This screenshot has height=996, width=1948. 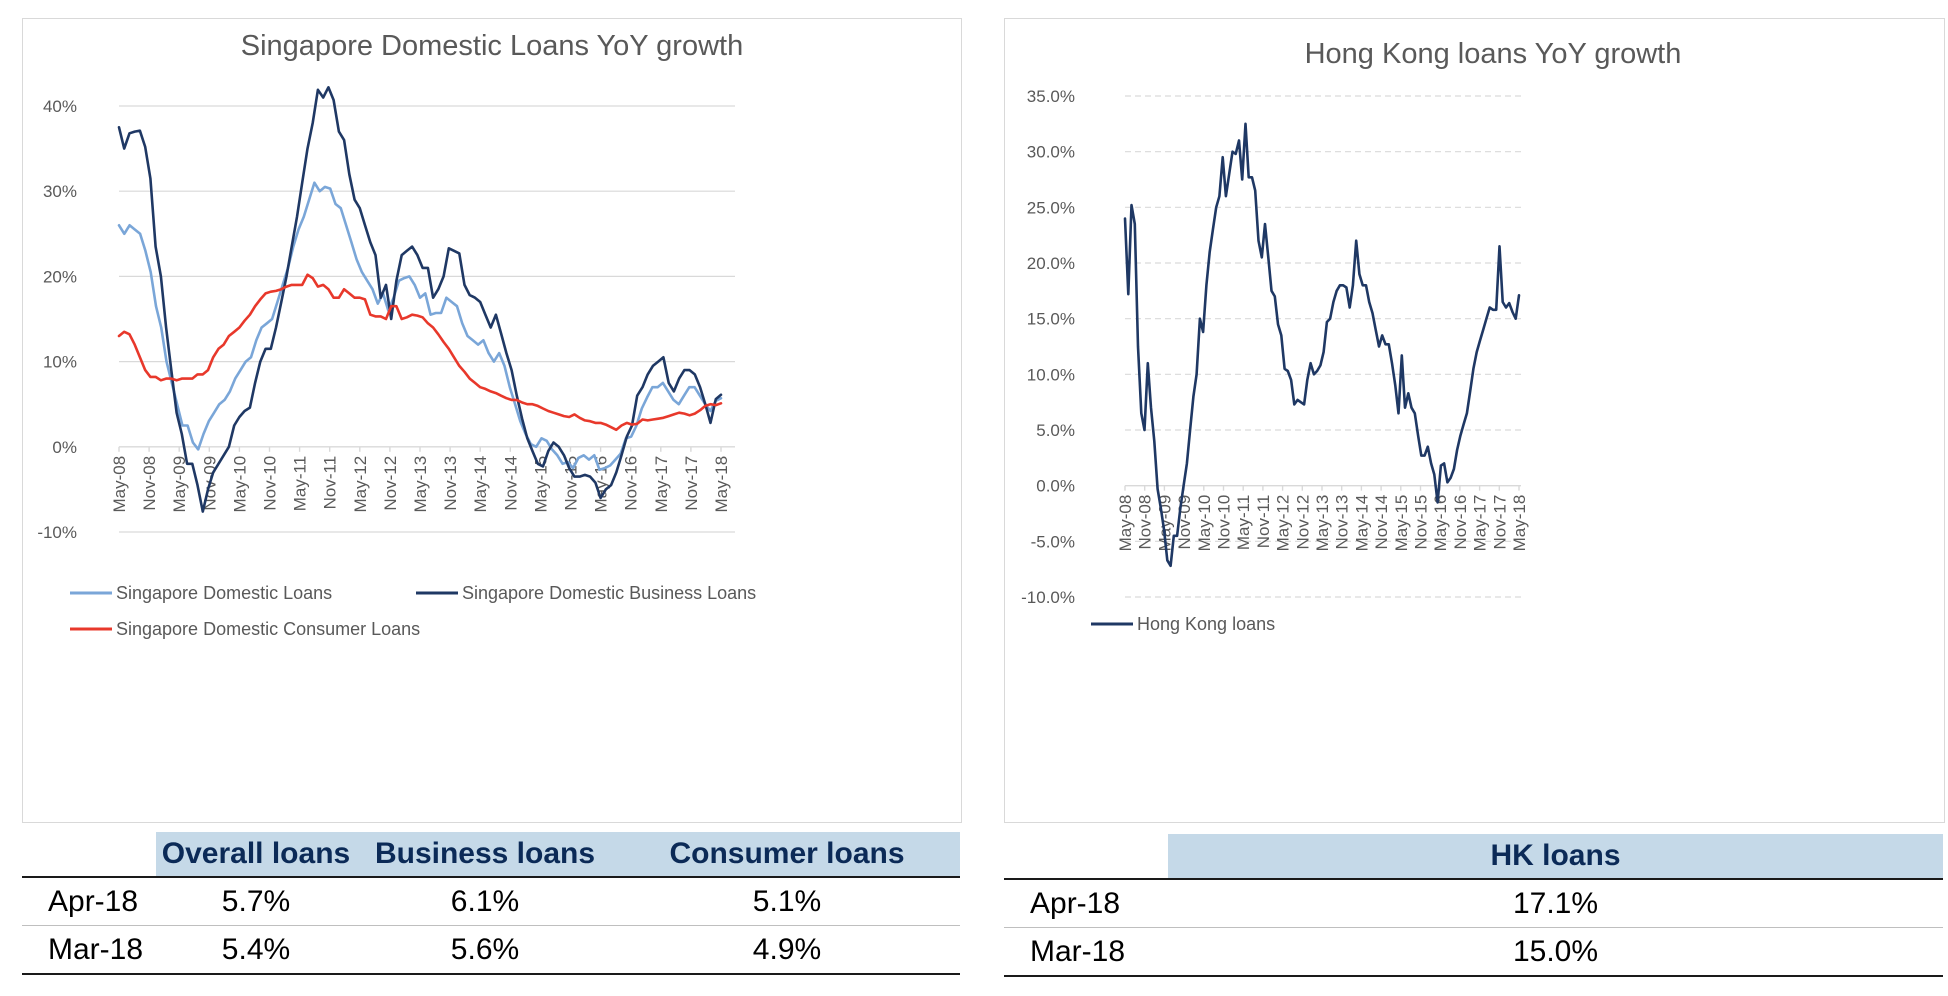 What do you see at coordinates (485, 950) in the screenshot?
I see `sg-cell-business: 5.6%` at bounding box center [485, 950].